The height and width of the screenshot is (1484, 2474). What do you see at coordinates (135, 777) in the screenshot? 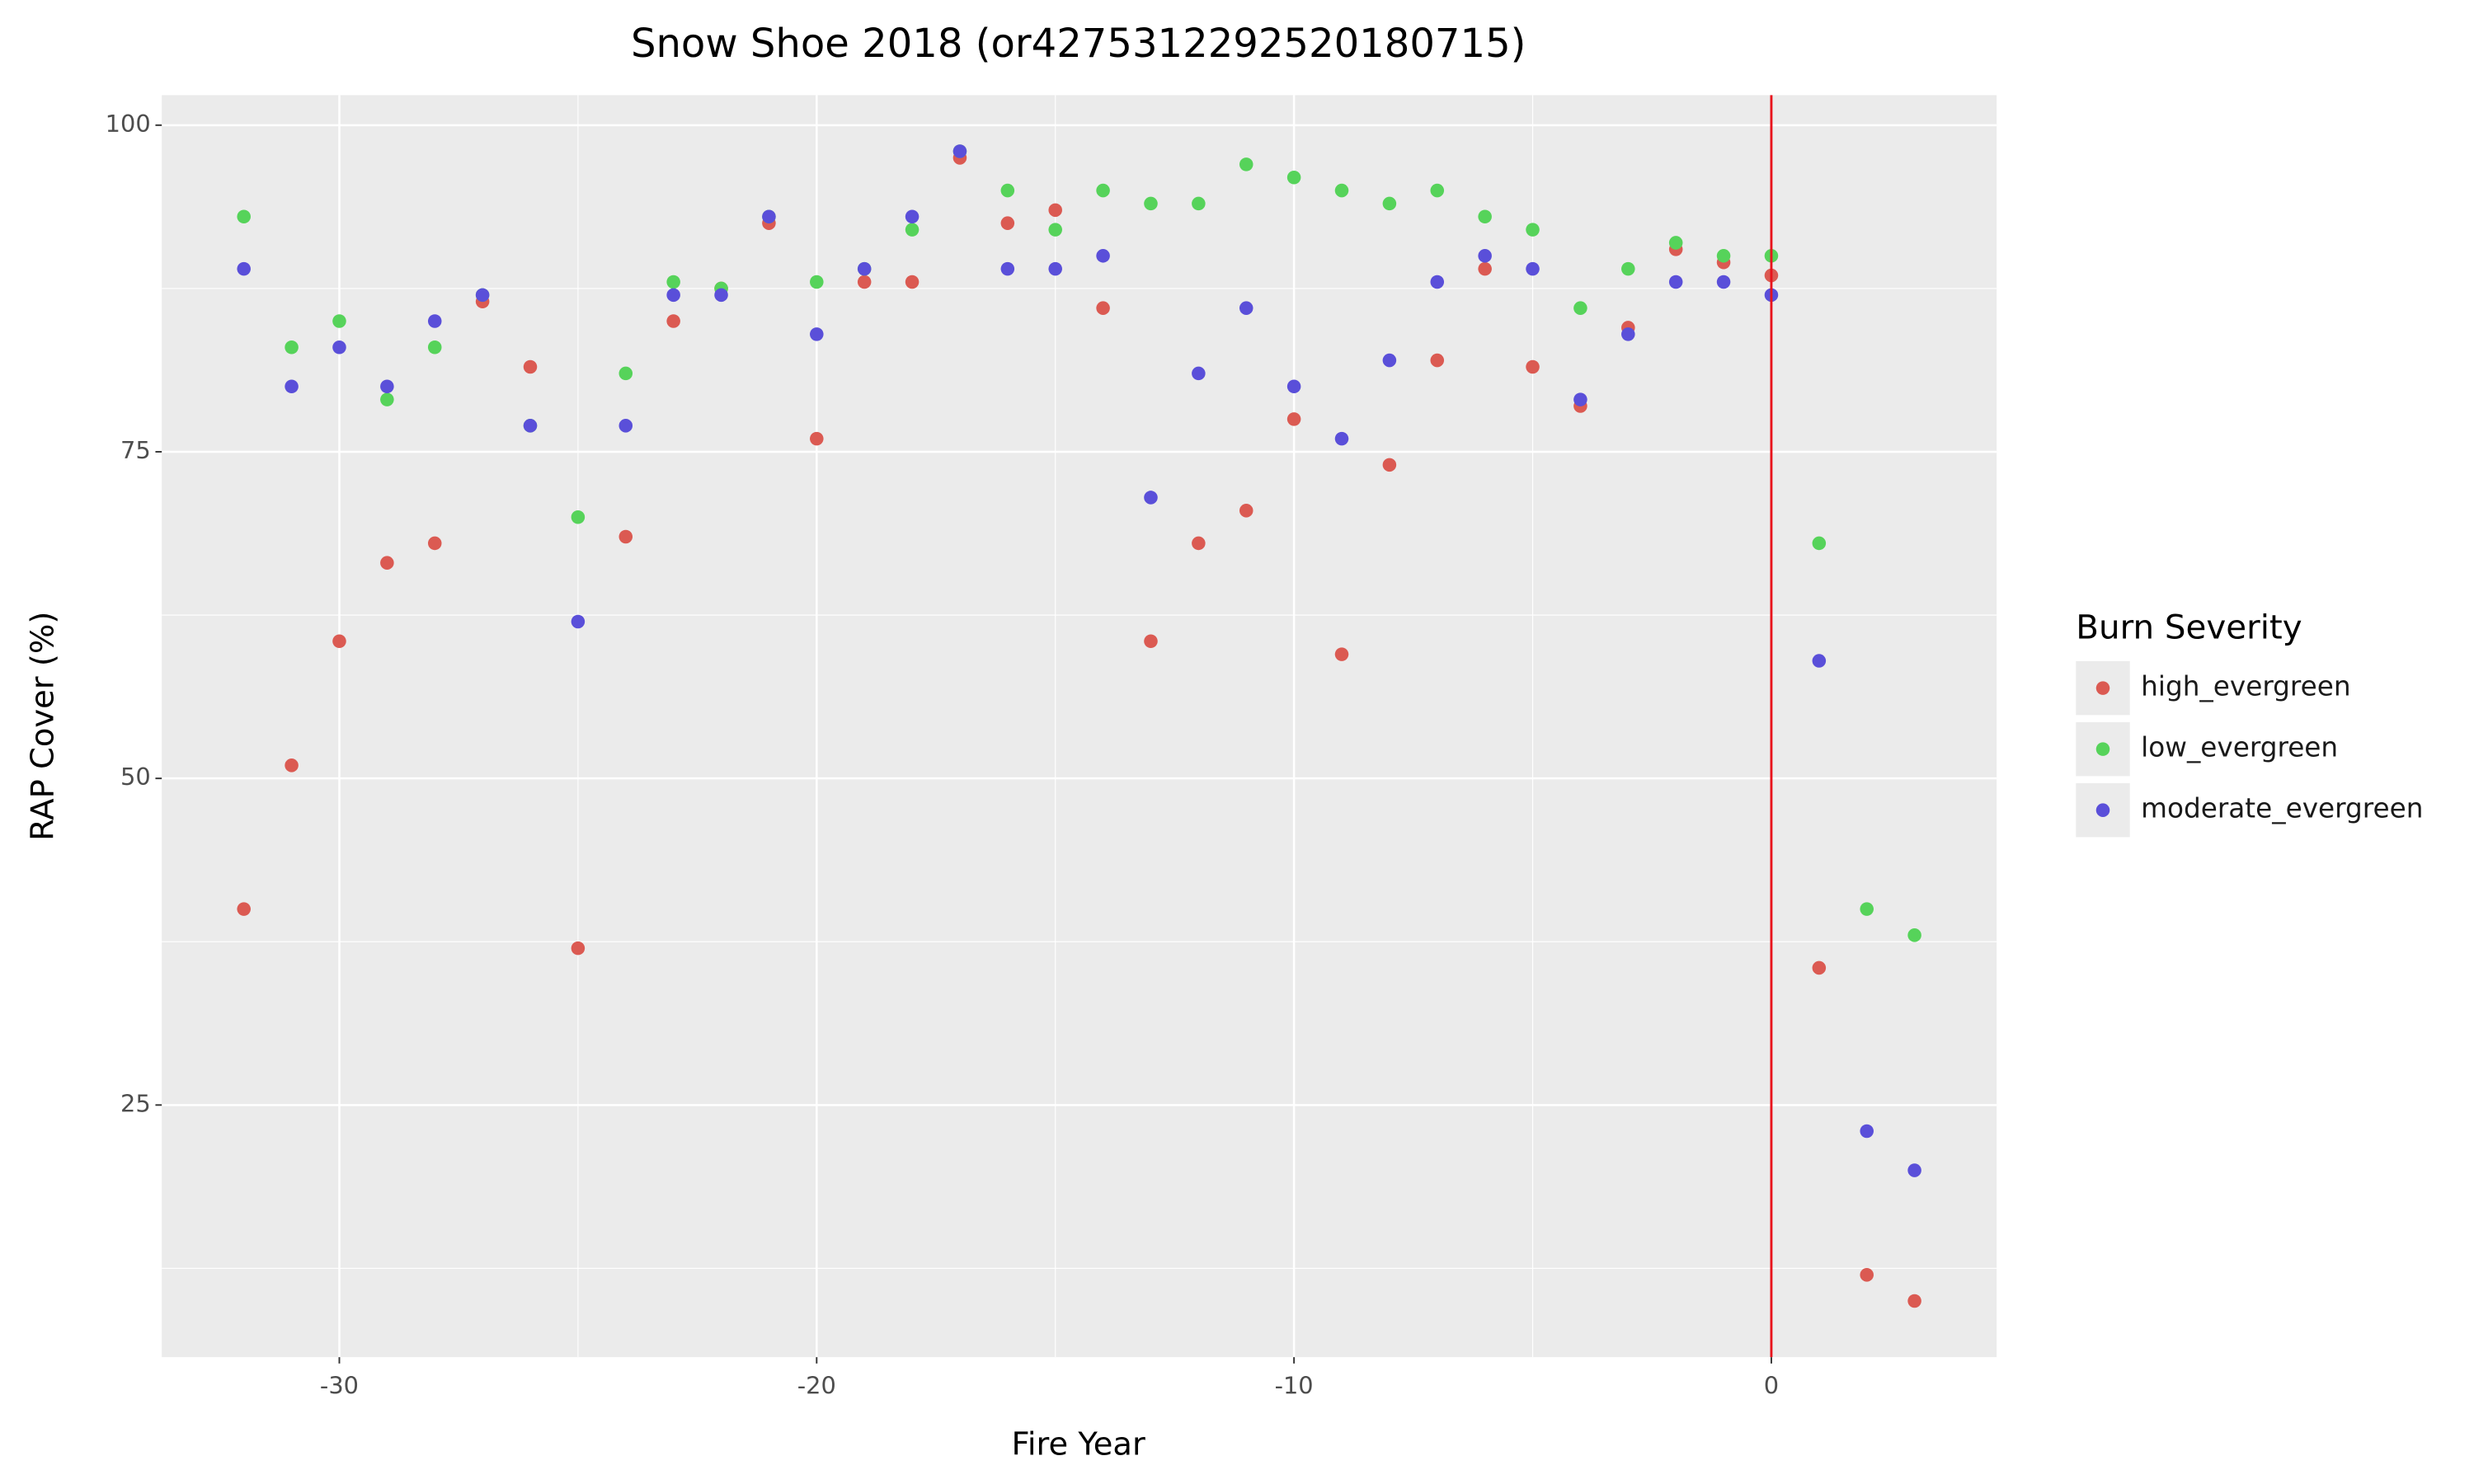
I see `y-tick-label: 50` at bounding box center [135, 777].